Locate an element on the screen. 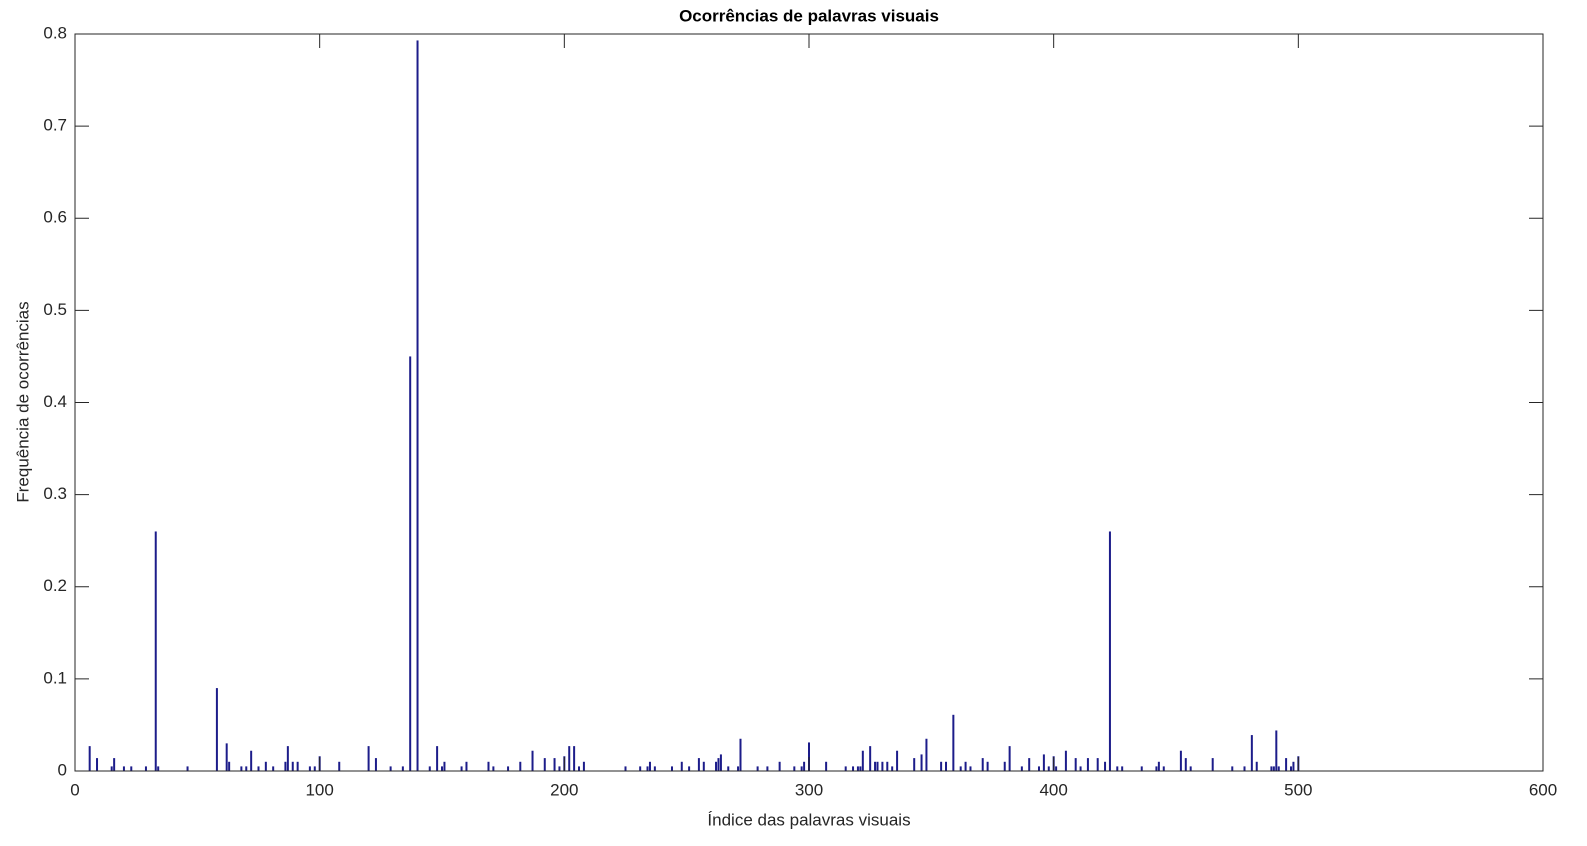  x-tick-label: 200 is located at coordinates (564, 789).